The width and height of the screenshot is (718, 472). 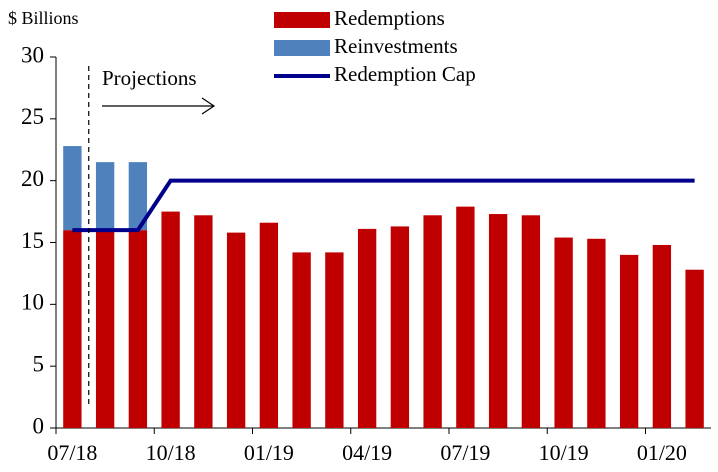 I want to click on x-tick-label: 01/20, so click(x=662, y=452).